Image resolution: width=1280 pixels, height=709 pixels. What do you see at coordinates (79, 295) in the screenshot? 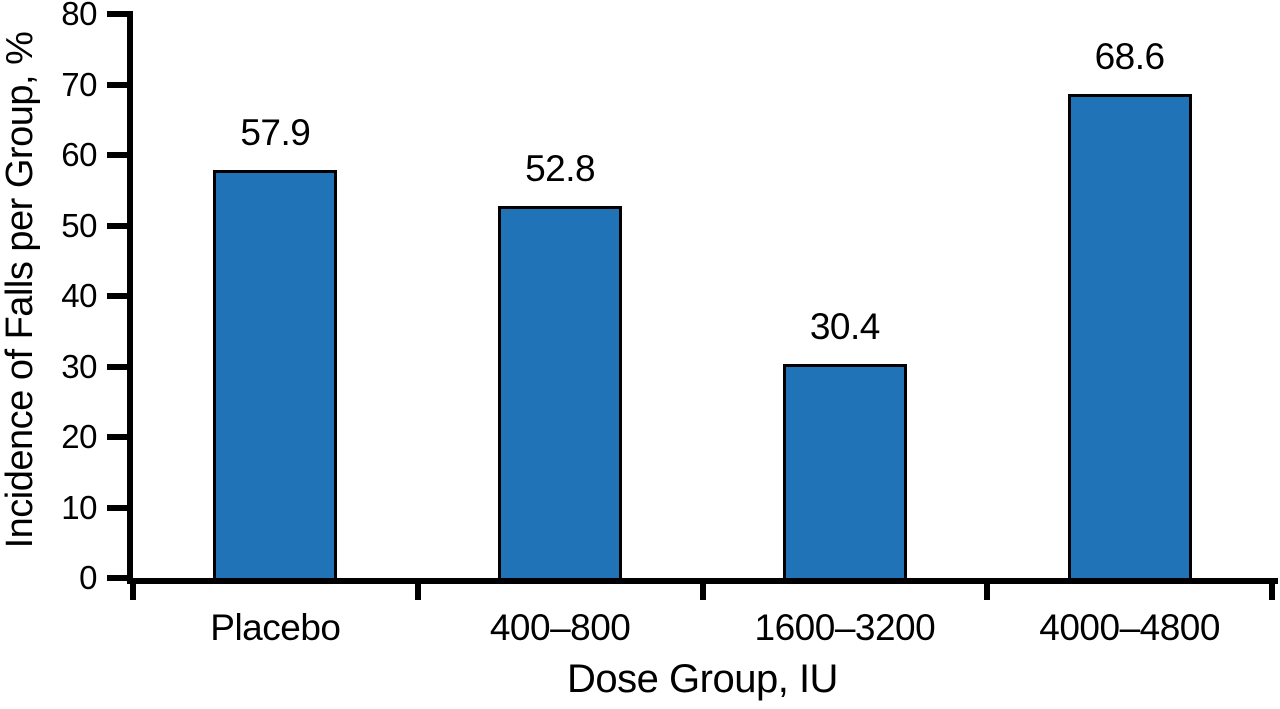
I see `y-tick-label: 40` at bounding box center [79, 295].